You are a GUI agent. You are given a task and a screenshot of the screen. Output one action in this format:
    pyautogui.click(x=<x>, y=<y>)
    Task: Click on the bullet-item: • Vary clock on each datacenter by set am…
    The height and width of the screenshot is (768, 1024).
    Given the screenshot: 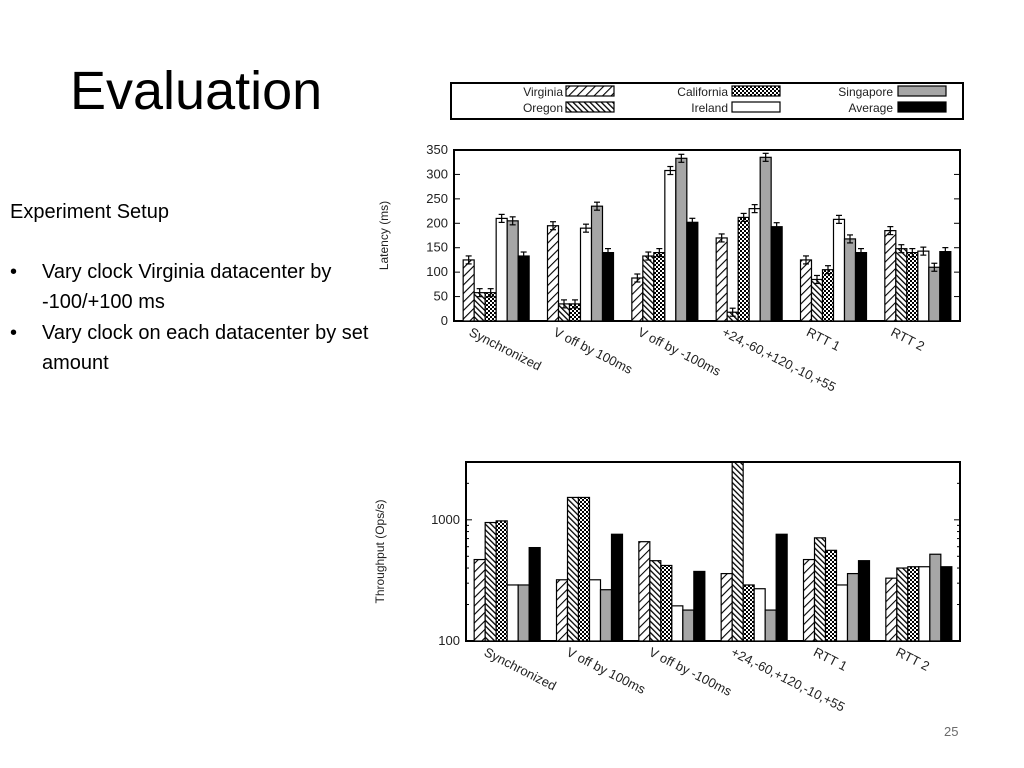 What is the action you would take?
    pyautogui.click(x=190, y=348)
    